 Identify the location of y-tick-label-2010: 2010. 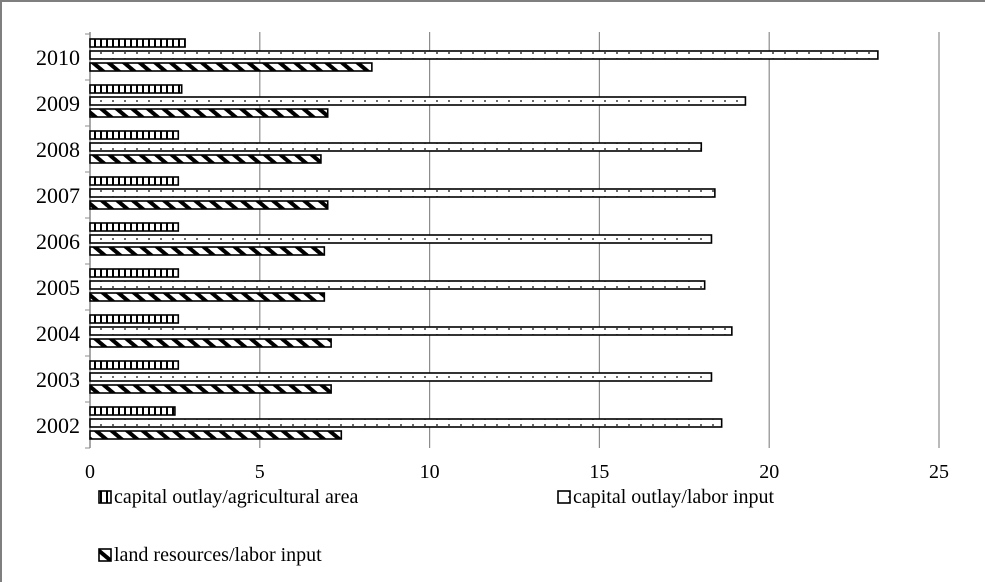
(58, 57).